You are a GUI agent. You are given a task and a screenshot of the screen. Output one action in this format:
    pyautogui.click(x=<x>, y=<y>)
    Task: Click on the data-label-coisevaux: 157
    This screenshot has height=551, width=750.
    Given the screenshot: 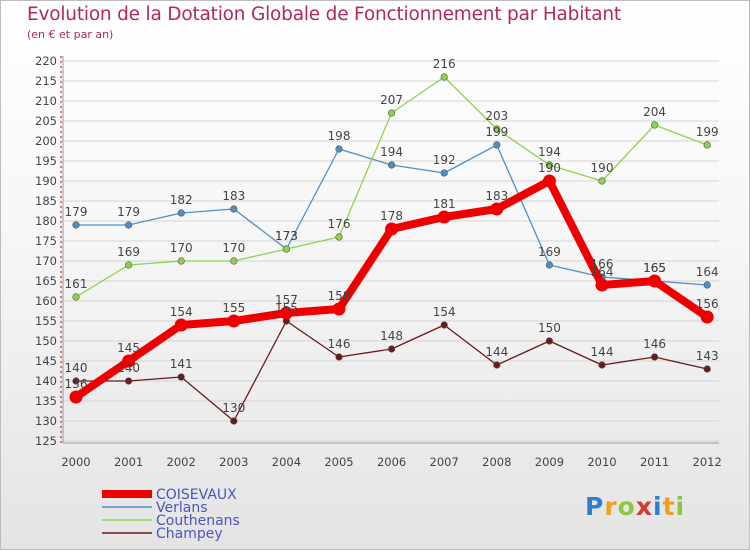 What is the action you would take?
    pyautogui.click(x=286, y=300)
    